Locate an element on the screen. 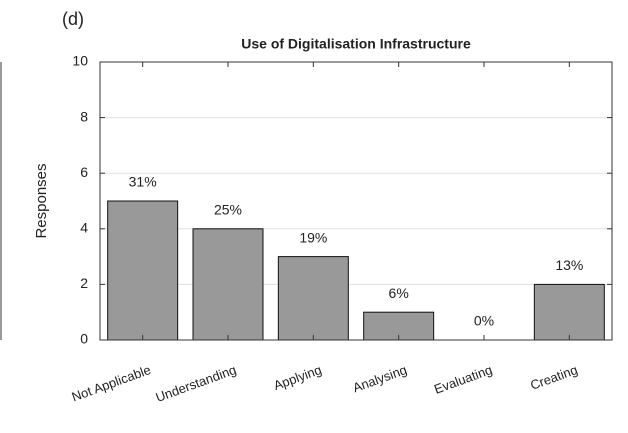 This screenshot has width=628, height=433. y-tick-label: 2 is located at coordinates (84, 283).